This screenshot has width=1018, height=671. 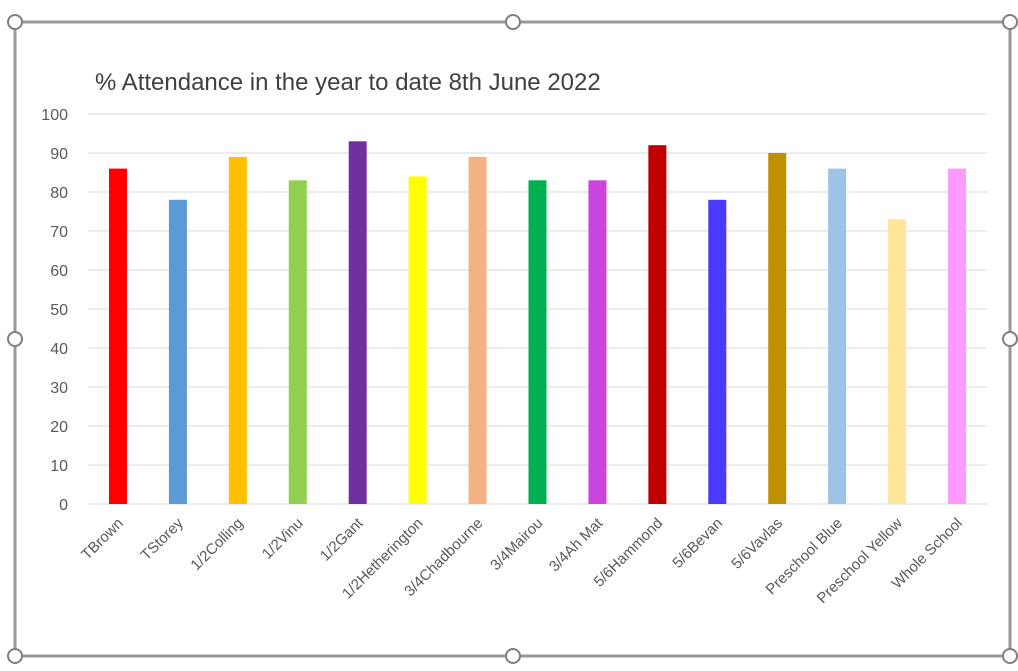 I want to click on x-tick-label: TStorey, so click(x=163, y=539).